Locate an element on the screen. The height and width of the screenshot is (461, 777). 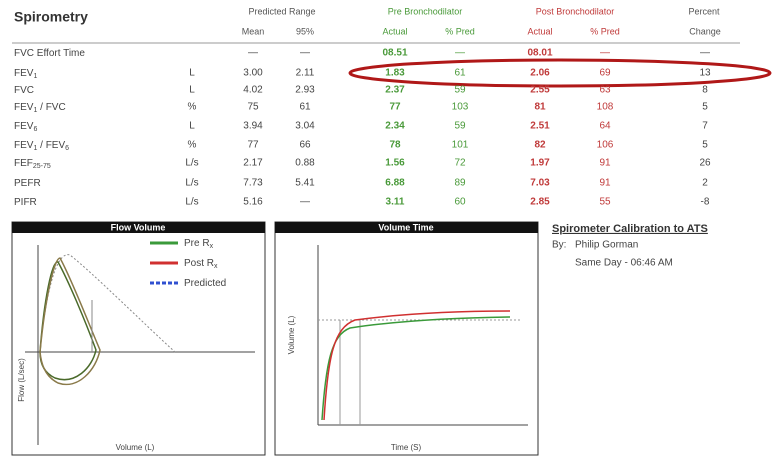
cell: 103 is located at coordinates (460, 107).